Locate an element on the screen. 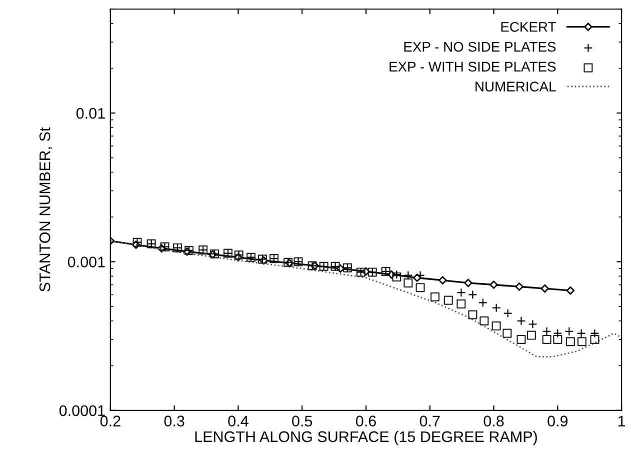 This screenshot has width=631, height=456. x-axis-title: LENGTH ALONG SURFACE (15 DEGREE RAMP) is located at coordinates (366, 438).